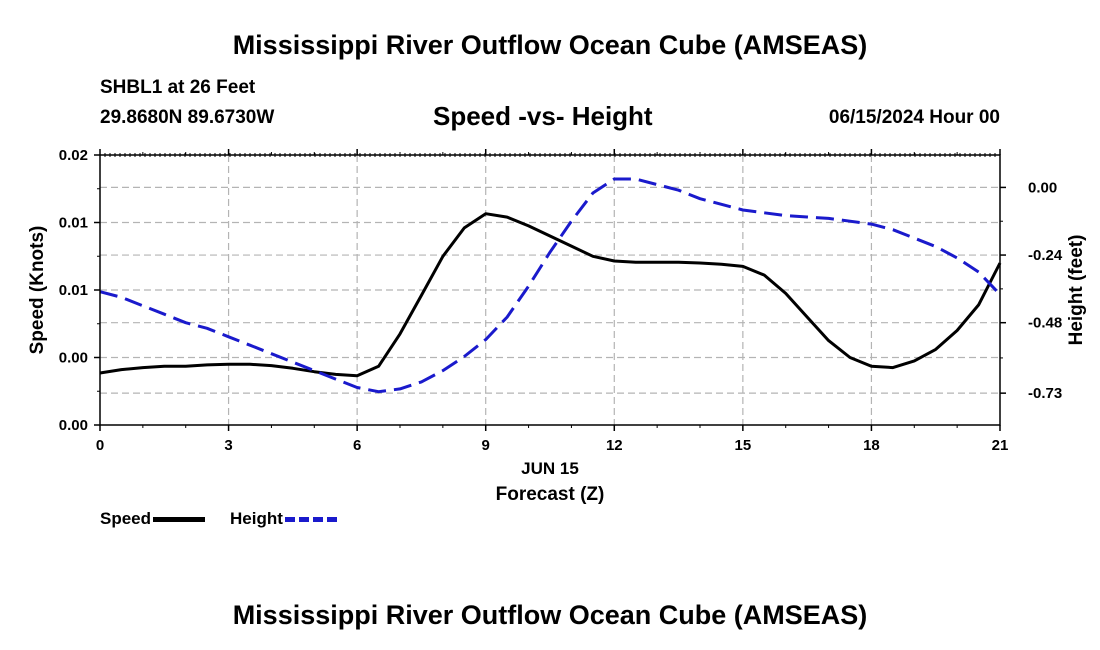  I want to click on x-tick-label: 6, so click(357, 445).